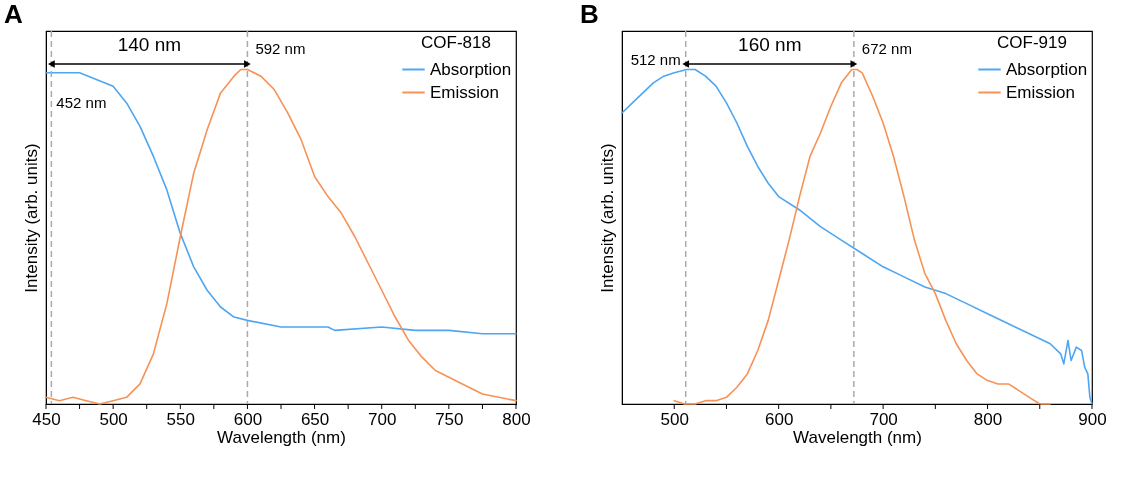 The width and height of the screenshot is (1121, 477). Describe the element at coordinates (180, 419) in the screenshot. I see `x-tick-label: 550` at that location.